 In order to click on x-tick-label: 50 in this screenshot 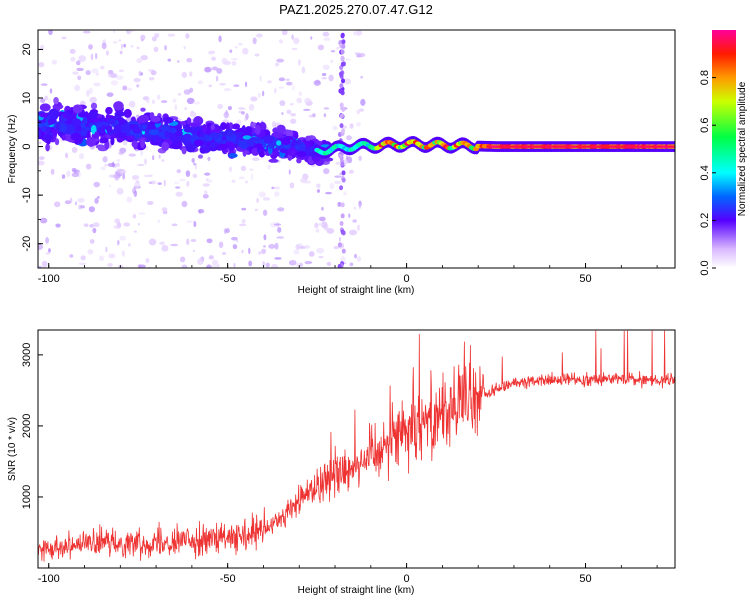, I will do `click(585, 279)`.